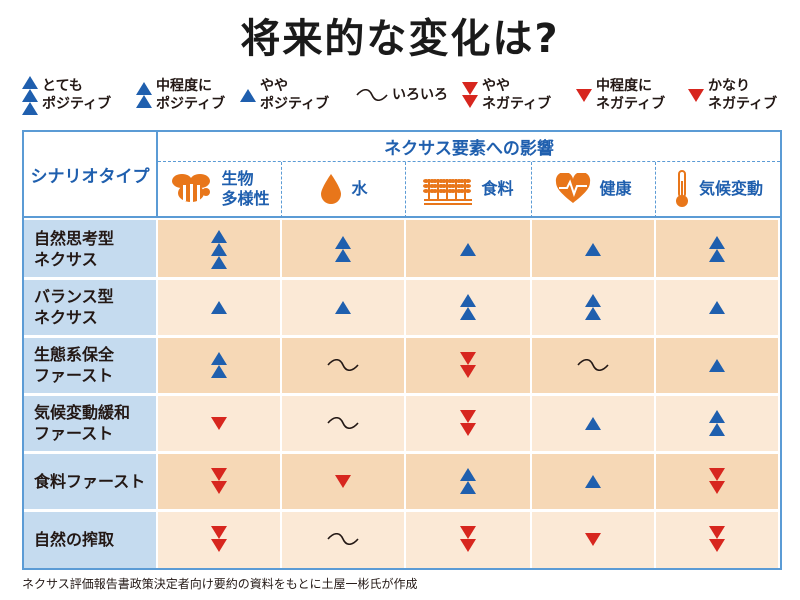 This screenshot has width=800, height=600. What do you see at coordinates (400, 39) in the screenshot?
I see `page-title: 将来的な変化は?` at bounding box center [400, 39].